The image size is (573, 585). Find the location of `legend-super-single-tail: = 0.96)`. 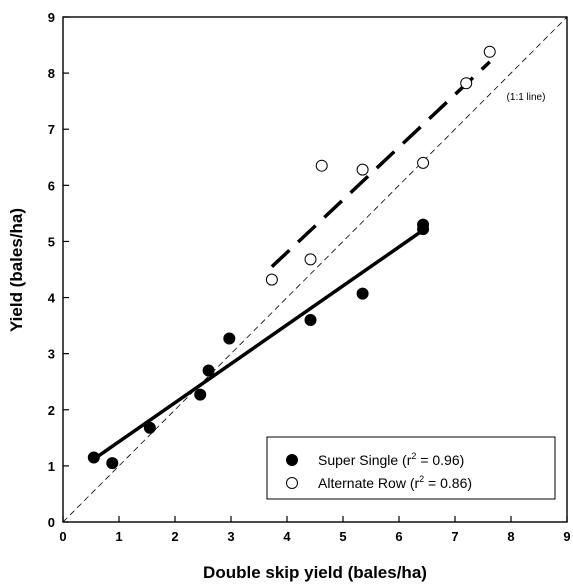

legend-super-single-tail: = 0.96) is located at coordinates (440, 460).